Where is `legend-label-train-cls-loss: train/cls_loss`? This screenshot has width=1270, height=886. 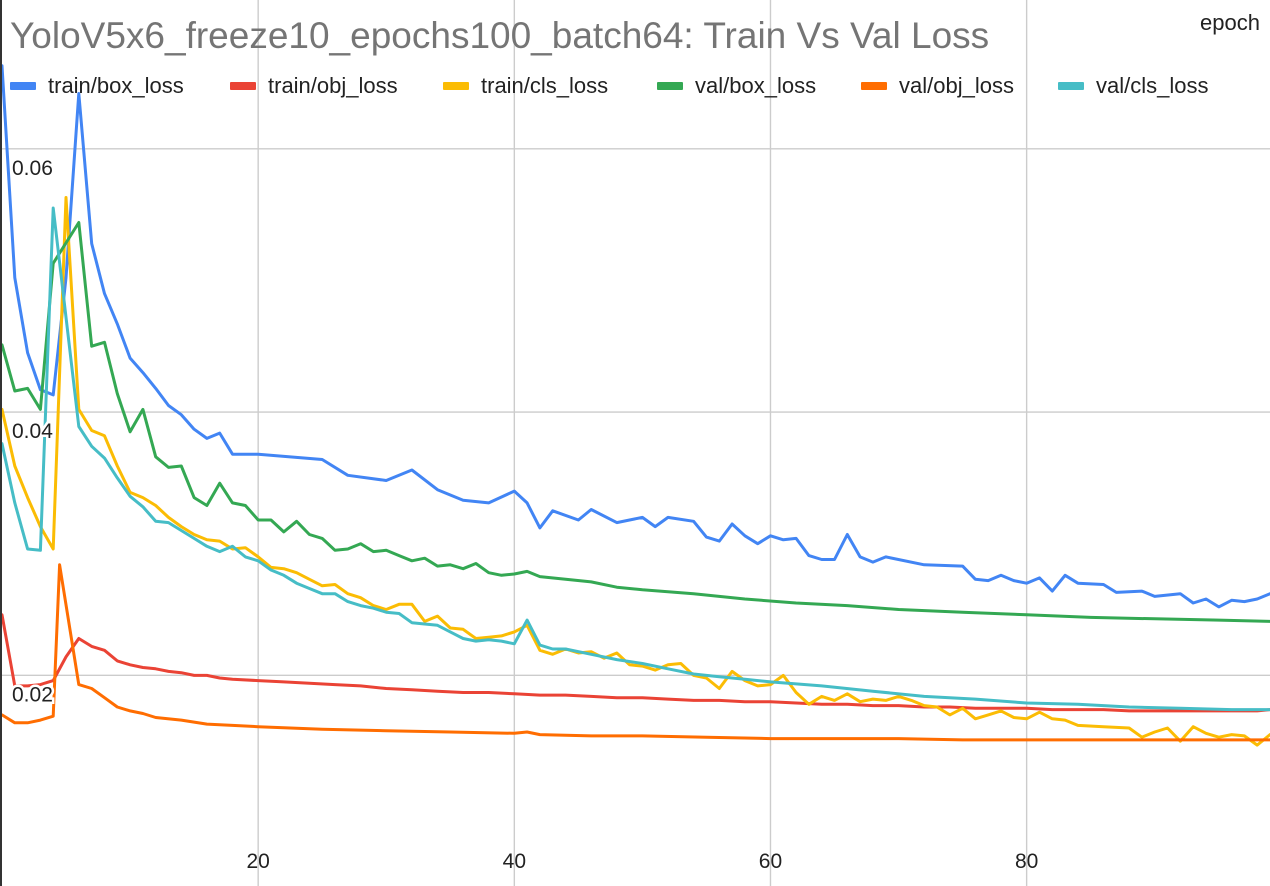
legend-label-train-cls-loss: train/cls_loss is located at coordinates (544, 85).